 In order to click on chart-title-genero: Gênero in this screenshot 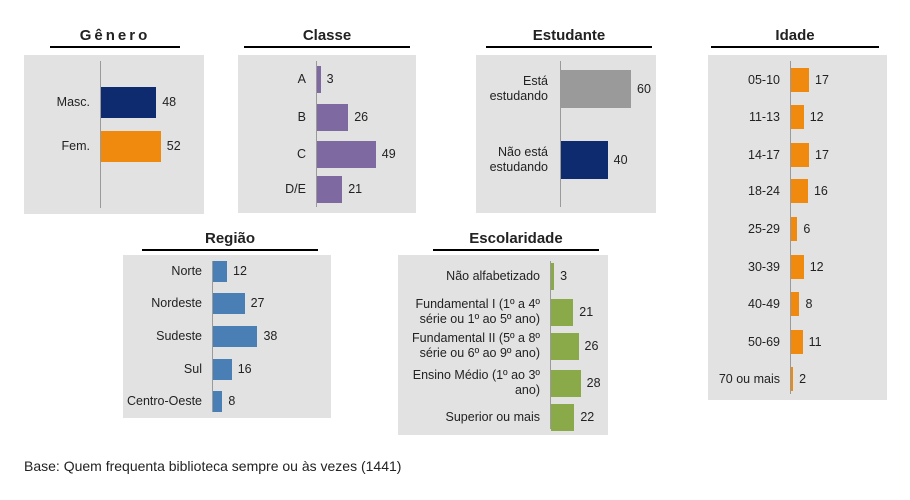, I will do `click(115, 37)`.